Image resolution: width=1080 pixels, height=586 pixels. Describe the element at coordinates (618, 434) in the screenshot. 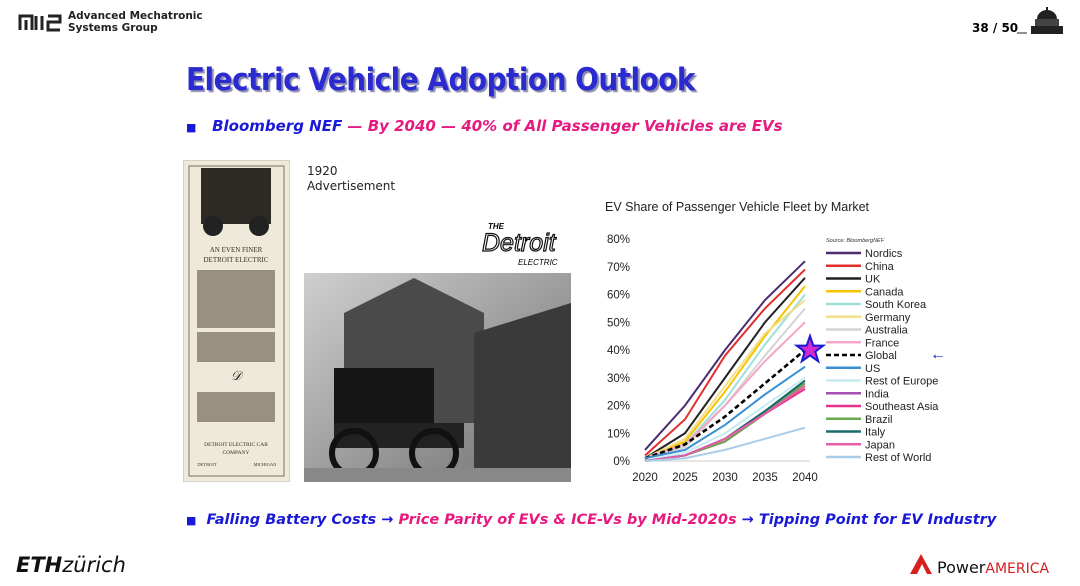

I see `y-tick-label: 10%` at that location.